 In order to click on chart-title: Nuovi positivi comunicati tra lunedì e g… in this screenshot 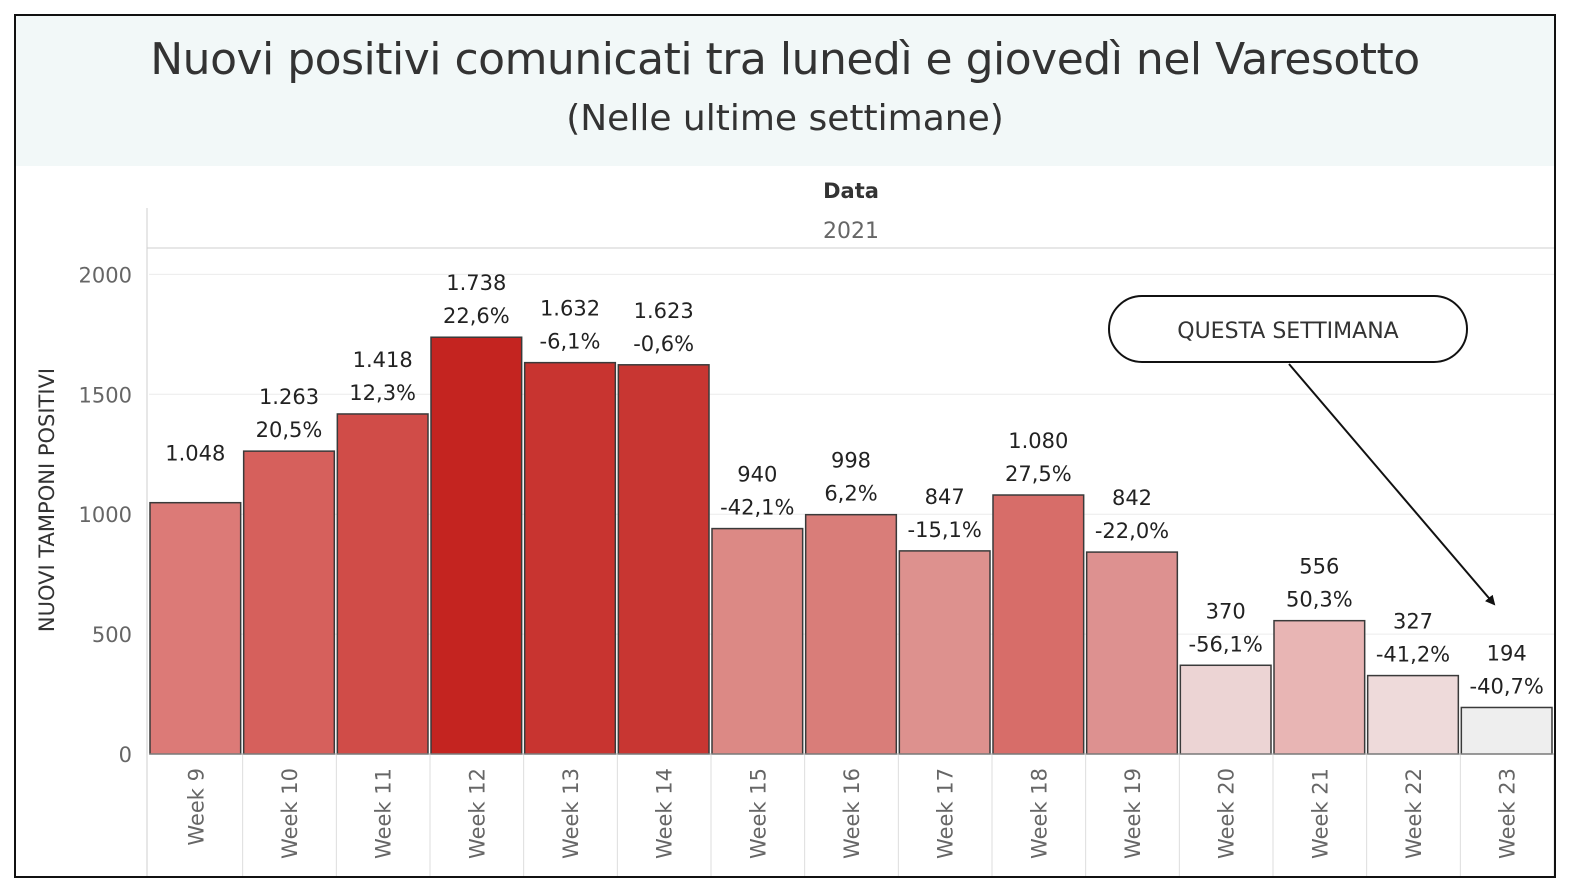, I will do `click(785, 59)`.